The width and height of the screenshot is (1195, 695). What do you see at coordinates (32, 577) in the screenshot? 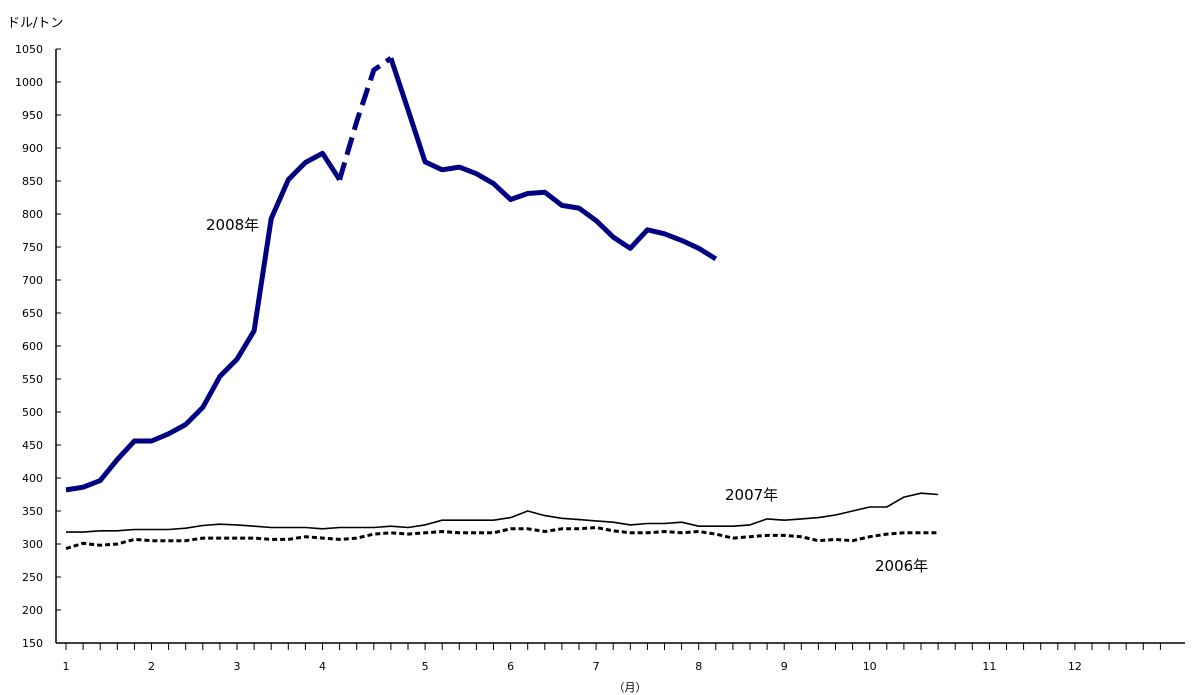
I see `y-tick-label: 250` at bounding box center [32, 577].